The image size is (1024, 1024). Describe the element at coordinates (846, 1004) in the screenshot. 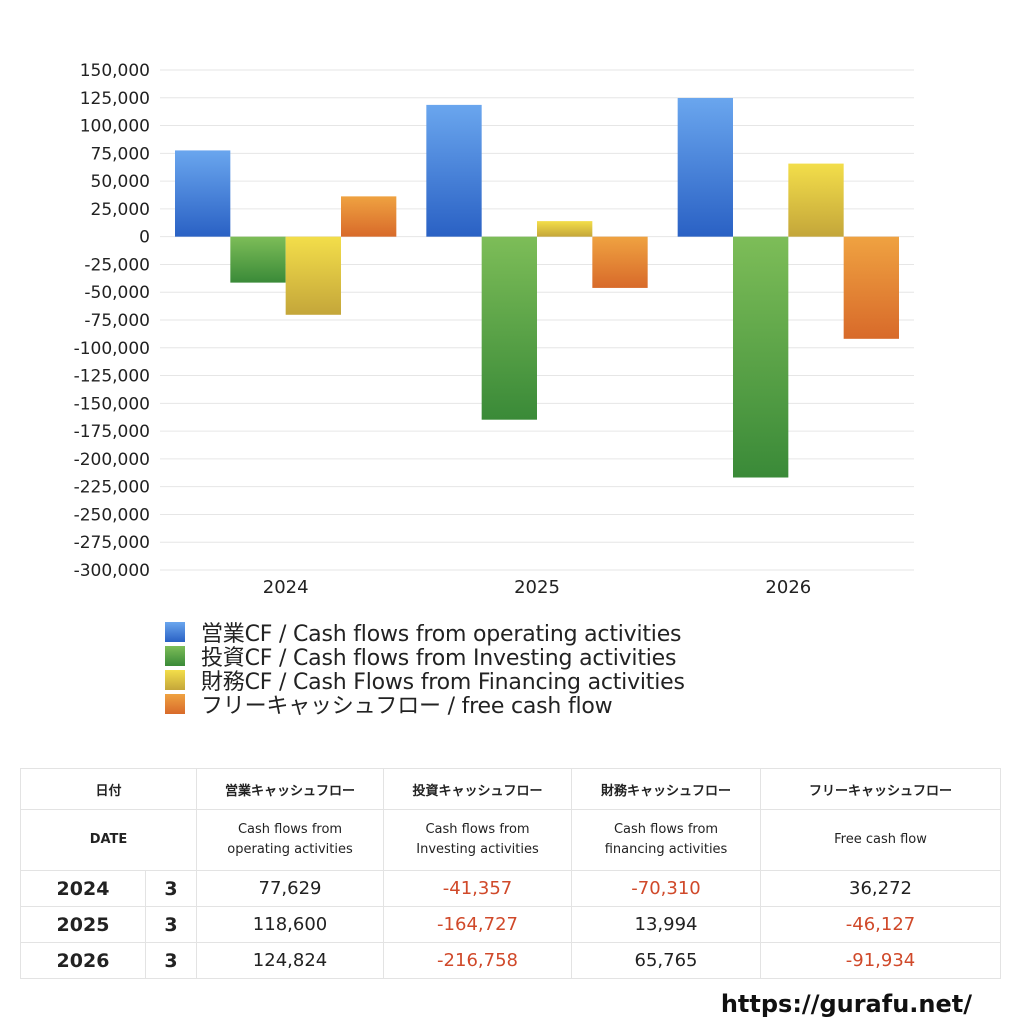

I see `site-url: https://gurafu.net/` at that location.